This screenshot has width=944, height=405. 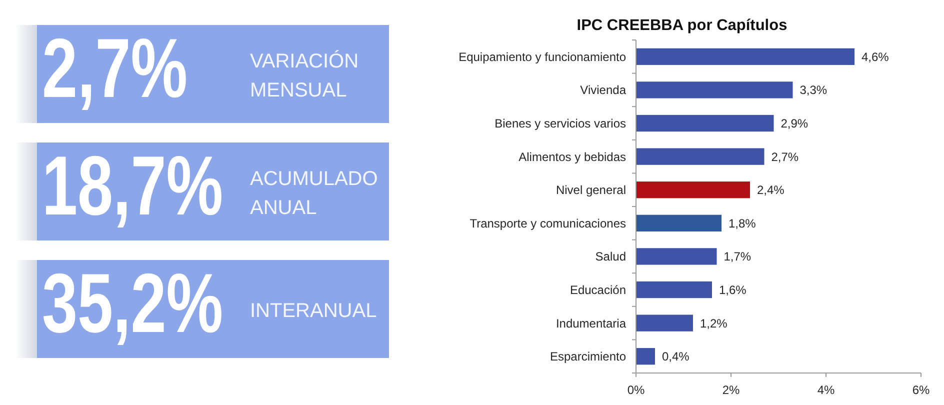 I want to click on data-label: 2,7%, so click(x=785, y=157).